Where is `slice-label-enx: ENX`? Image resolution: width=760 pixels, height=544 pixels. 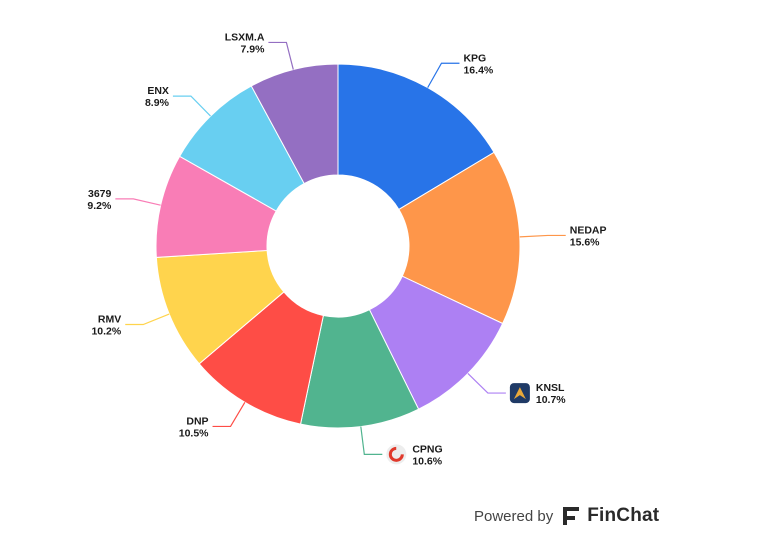
slice-label-enx: ENX is located at coordinates (158, 91).